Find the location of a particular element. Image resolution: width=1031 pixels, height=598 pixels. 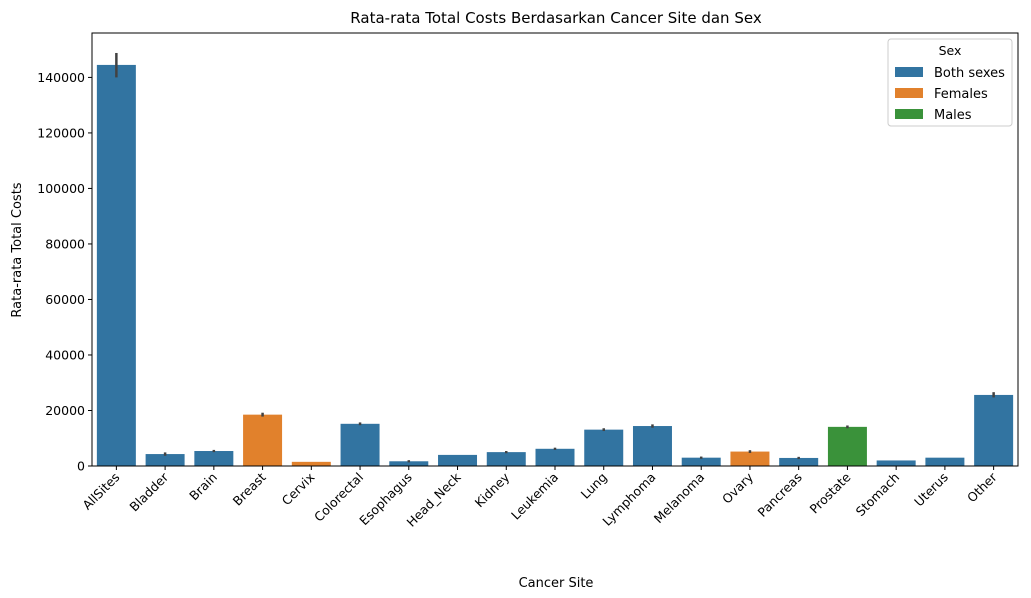

x-tick-label: AllSites is located at coordinates (100, 491).